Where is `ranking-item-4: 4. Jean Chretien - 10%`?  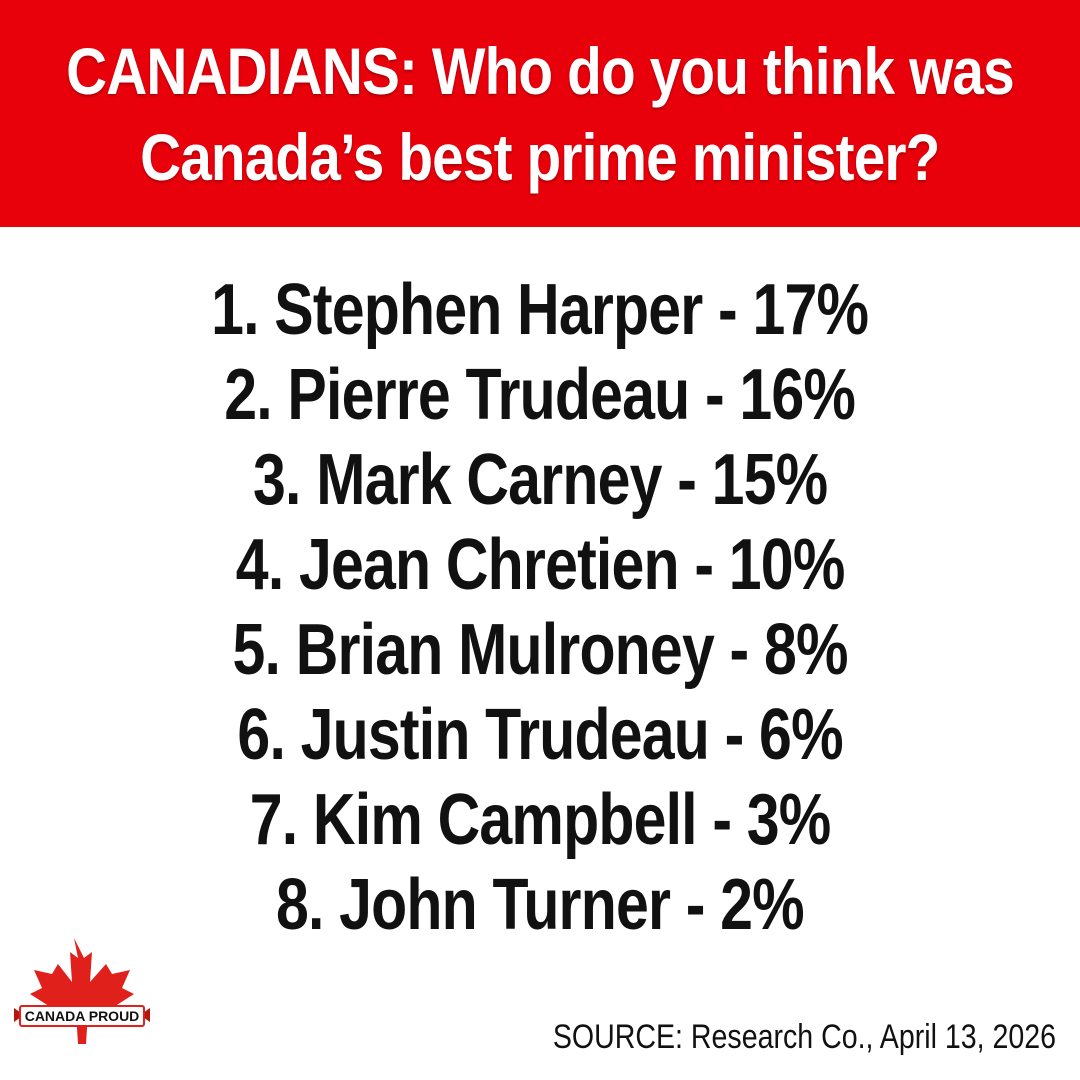
ranking-item-4: 4. Jean Chretien - 10% is located at coordinates (540, 565).